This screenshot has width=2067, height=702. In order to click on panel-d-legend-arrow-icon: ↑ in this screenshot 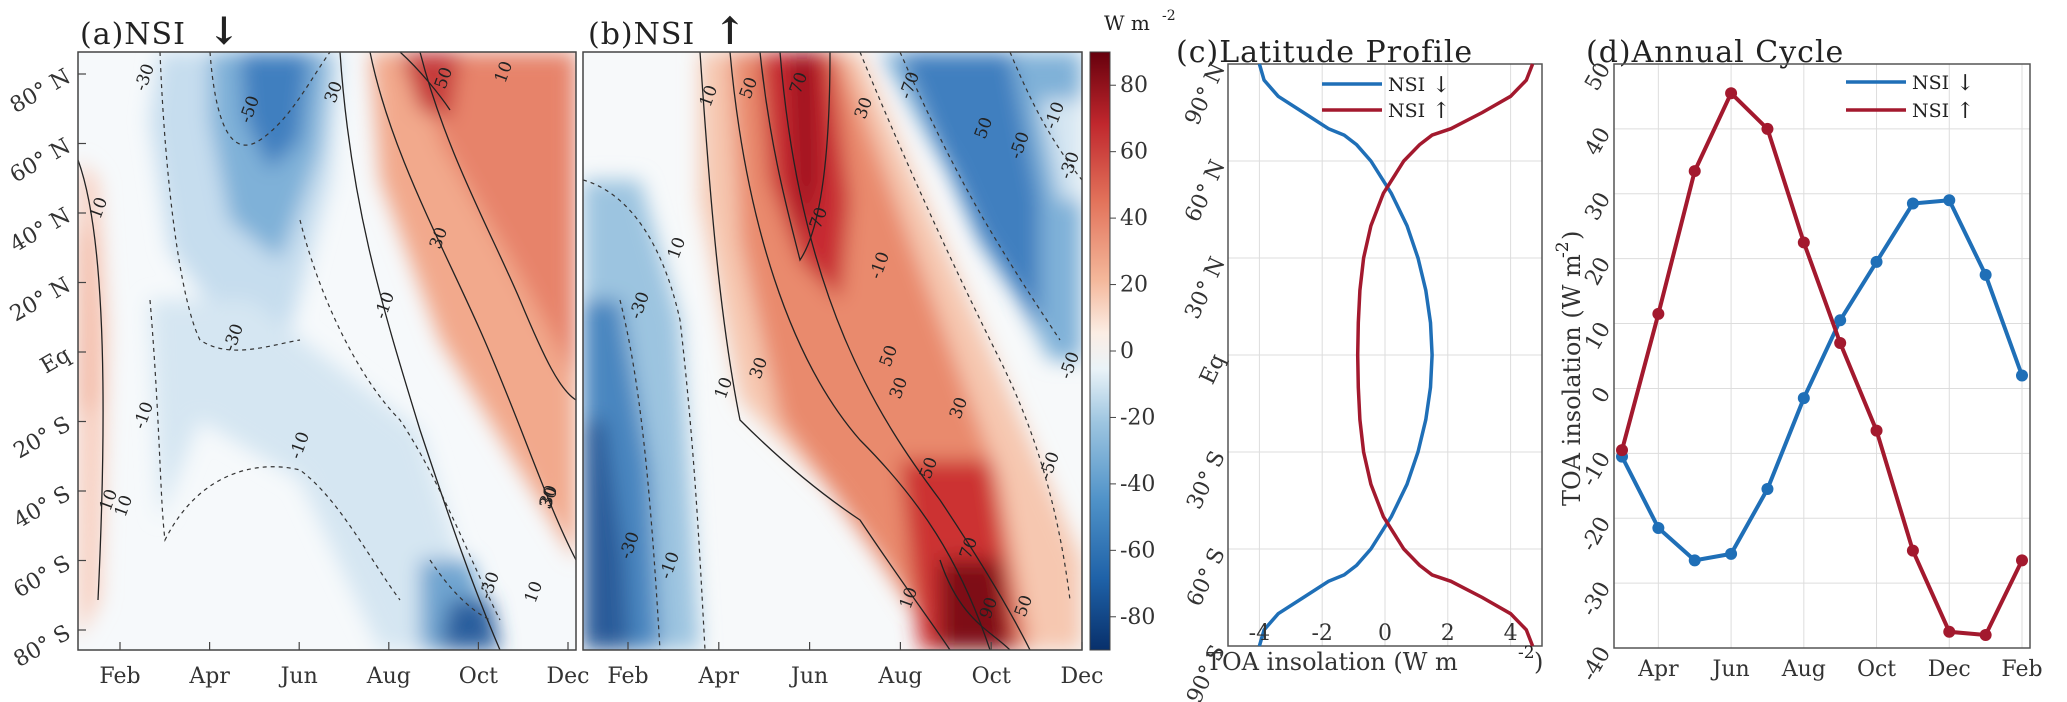, I will do `click(1965, 111)`.